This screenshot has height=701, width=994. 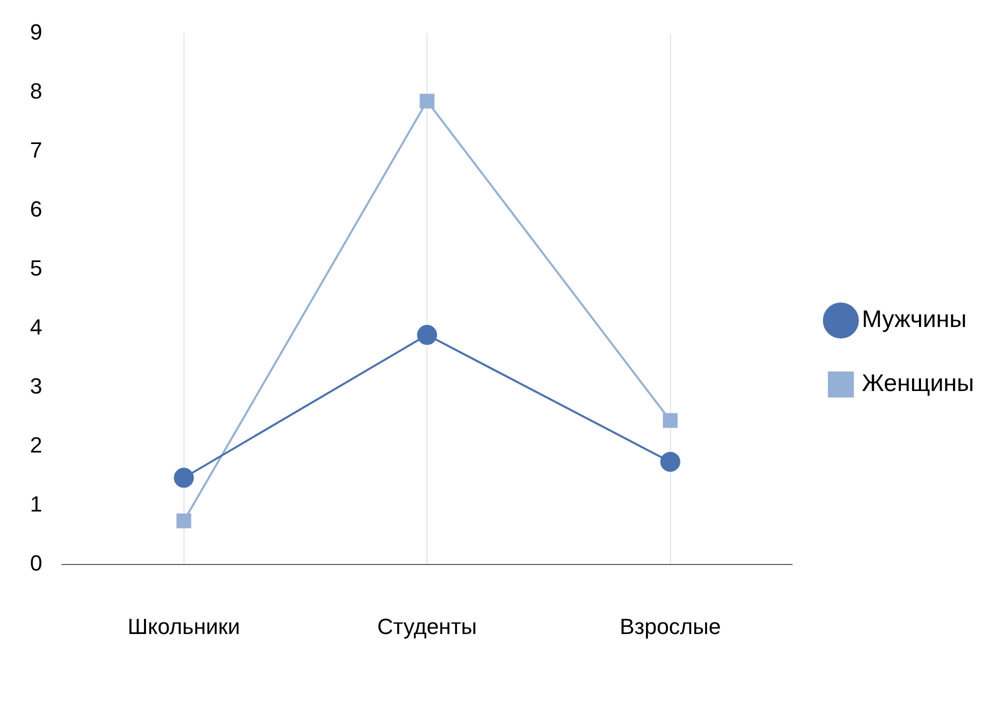 I want to click on y-tick-label: 5, so click(x=36, y=267).